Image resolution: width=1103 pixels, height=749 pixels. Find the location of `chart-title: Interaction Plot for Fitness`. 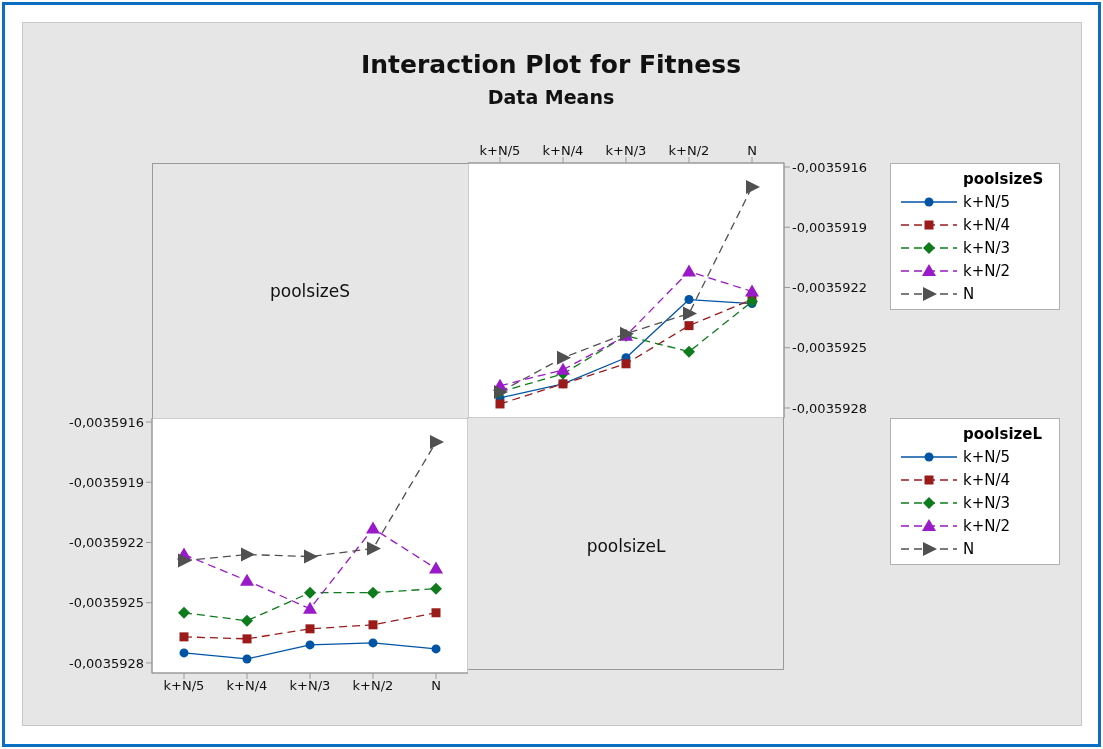

chart-title: Interaction Plot for Fitness is located at coordinates (551, 64).